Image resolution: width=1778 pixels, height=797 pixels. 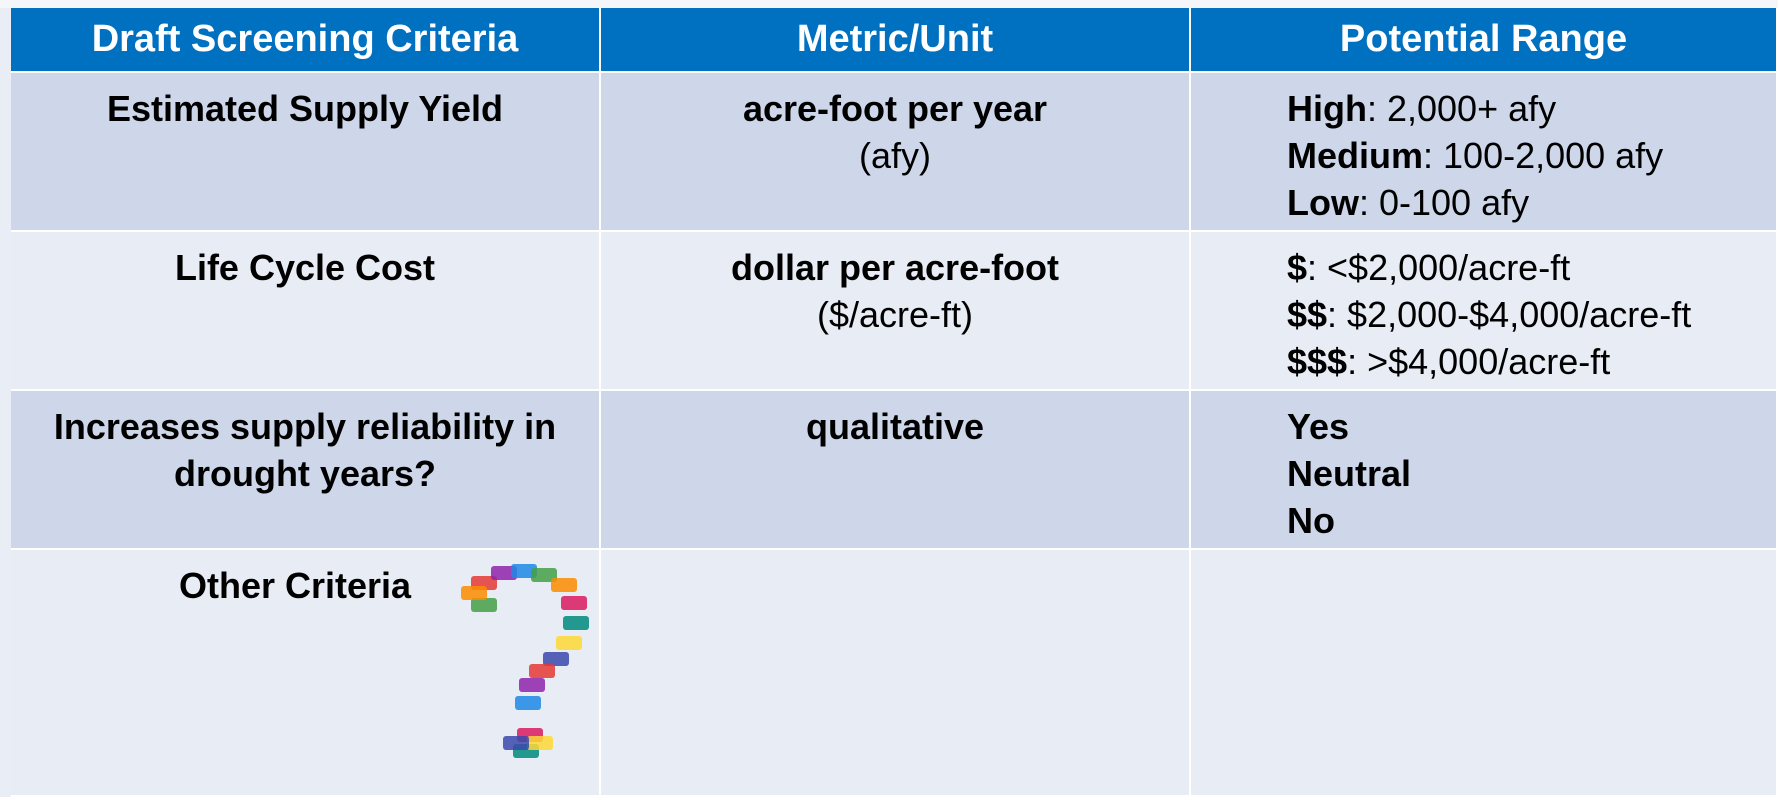 What do you see at coordinates (305, 267) in the screenshot?
I see `criteria-text: Life Cycle Cost` at bounding box center [305, 267].